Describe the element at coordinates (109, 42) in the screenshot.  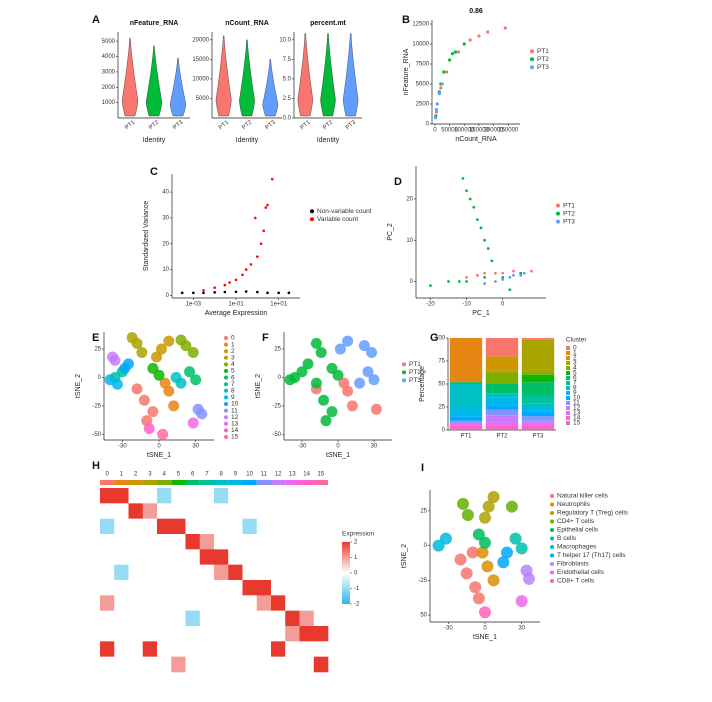
I see `y-tick-label: 5000` at that location.